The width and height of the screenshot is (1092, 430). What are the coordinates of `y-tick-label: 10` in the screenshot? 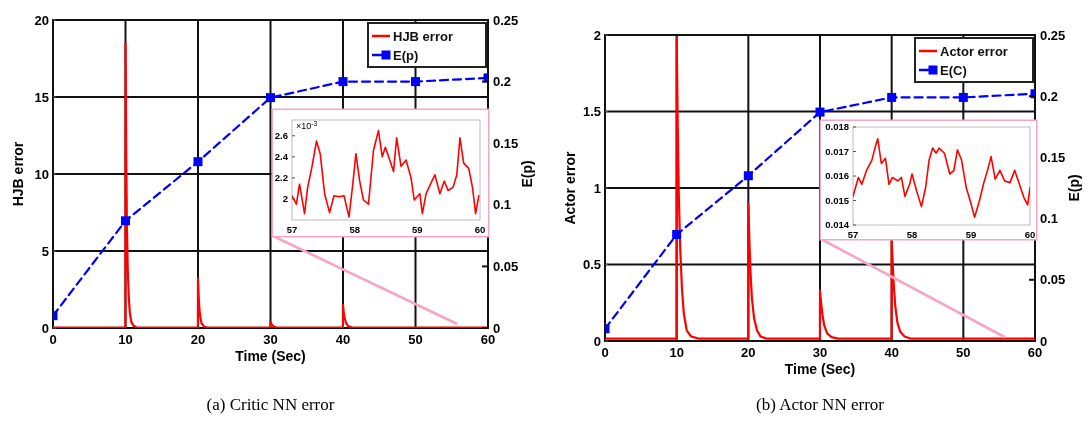 It's located at (41, 174).